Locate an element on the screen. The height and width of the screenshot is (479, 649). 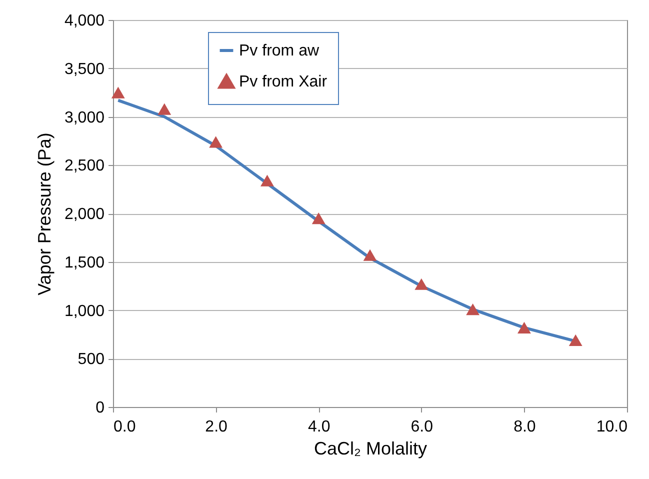
y-tick-label: 3,500 is located at coordinates (84, 69).